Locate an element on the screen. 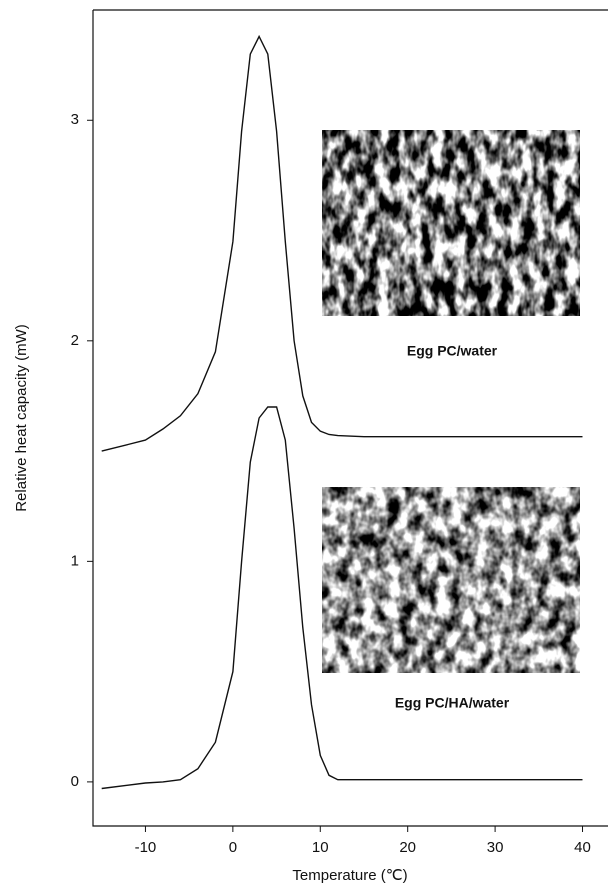  y-tick-label: 3 is located at coordinates (75, 119).